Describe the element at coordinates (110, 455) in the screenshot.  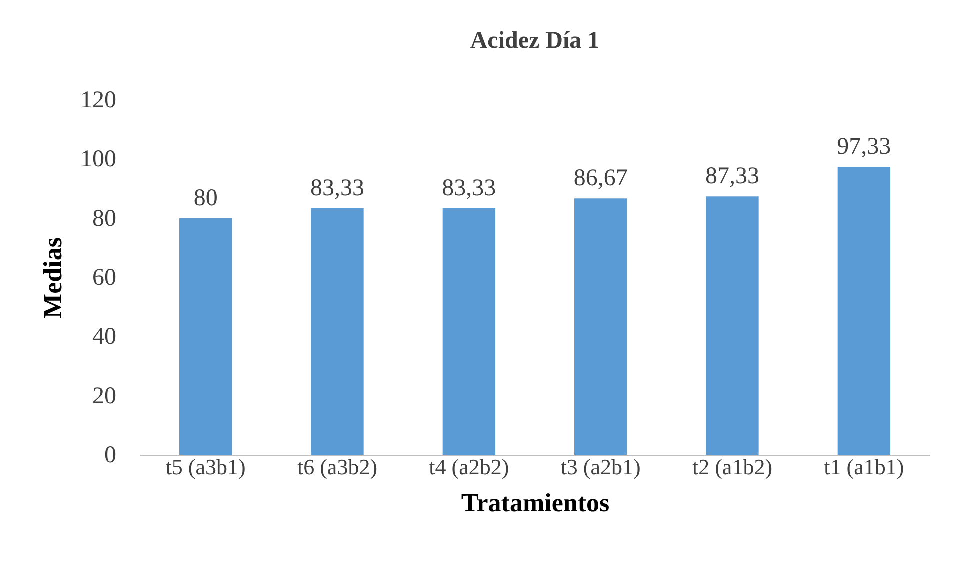
I see `y-tick-label: 0` at that location.